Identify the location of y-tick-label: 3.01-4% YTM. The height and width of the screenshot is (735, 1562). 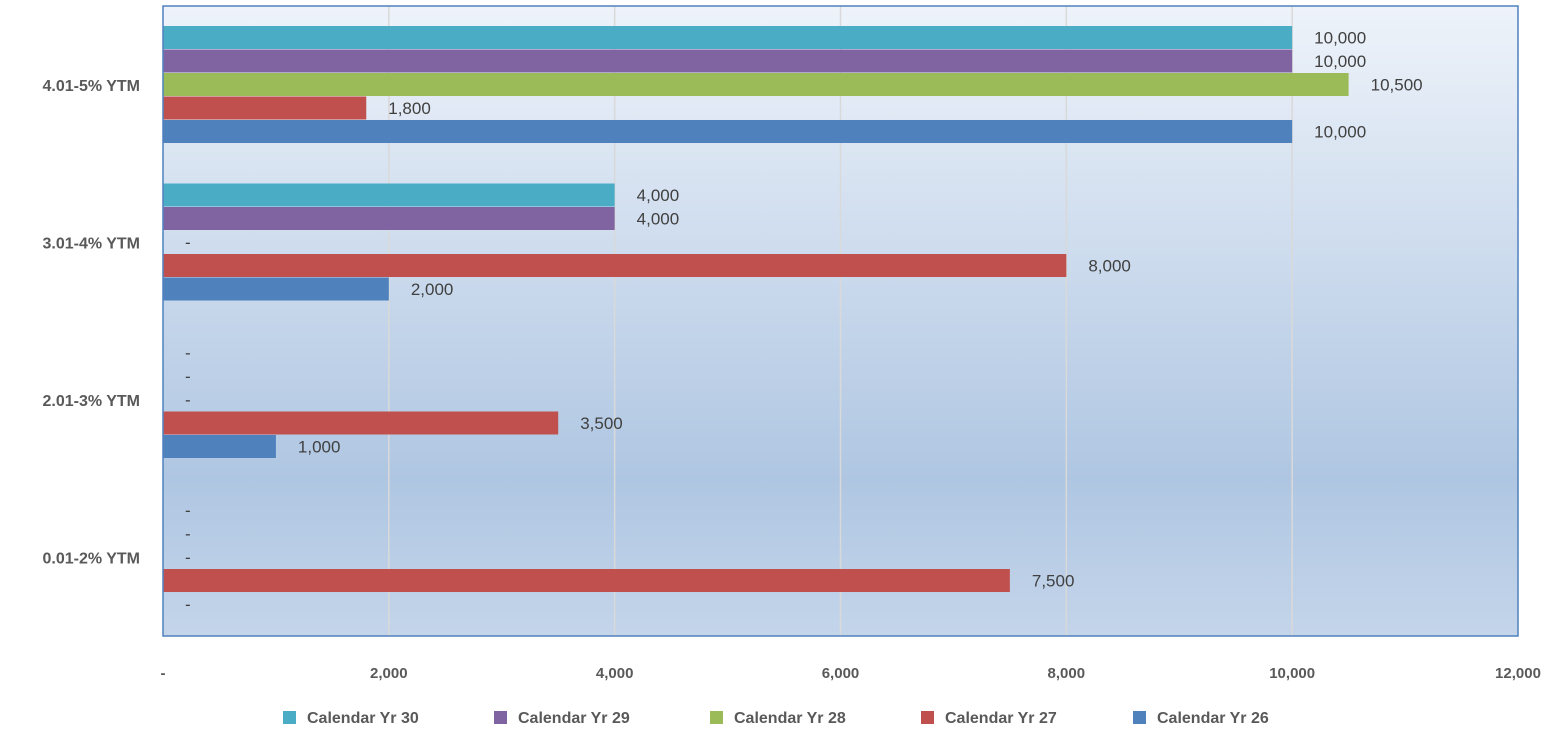
(91, 243).